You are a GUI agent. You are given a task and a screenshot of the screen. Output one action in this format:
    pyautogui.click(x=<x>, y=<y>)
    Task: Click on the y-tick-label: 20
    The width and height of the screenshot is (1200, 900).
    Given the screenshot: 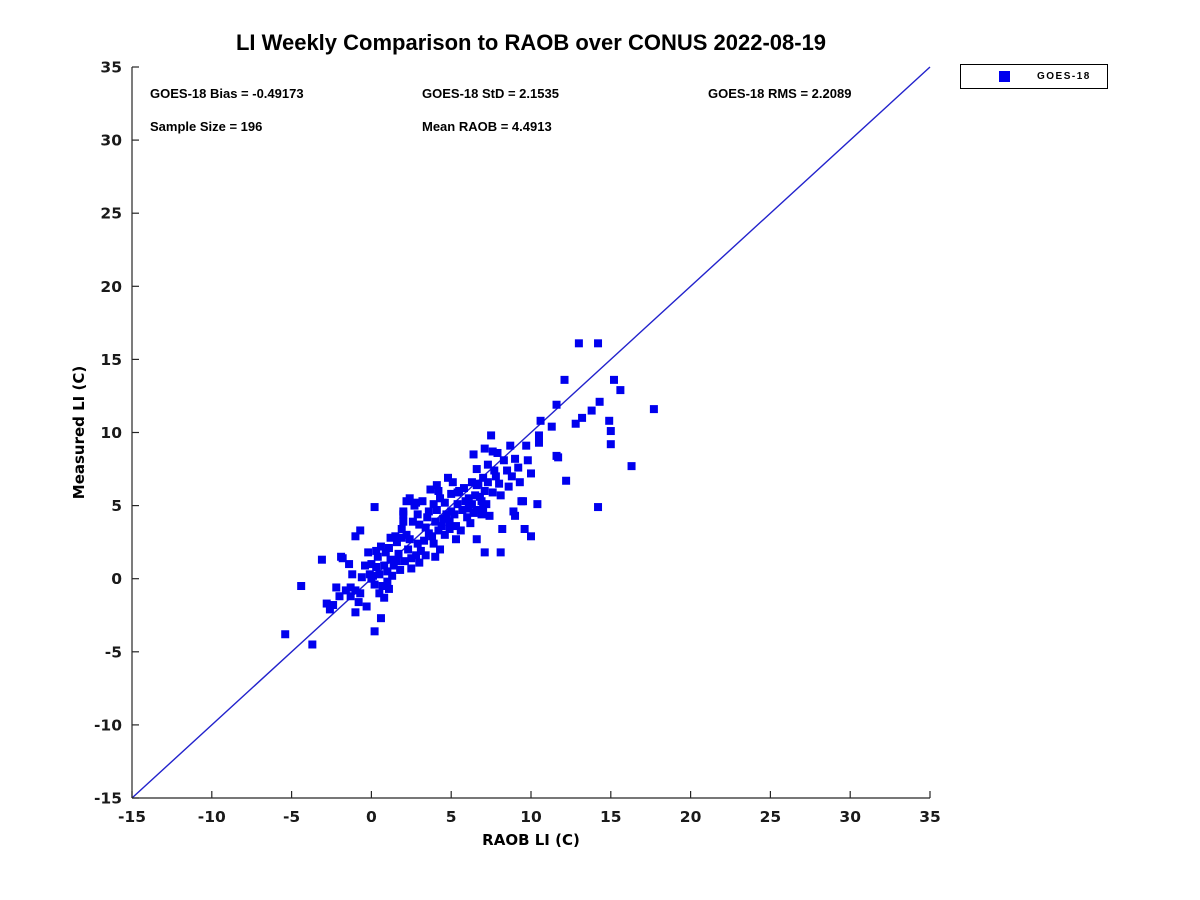 What is the action you would take?
    pyautogui.click(x=111, y=287)
    